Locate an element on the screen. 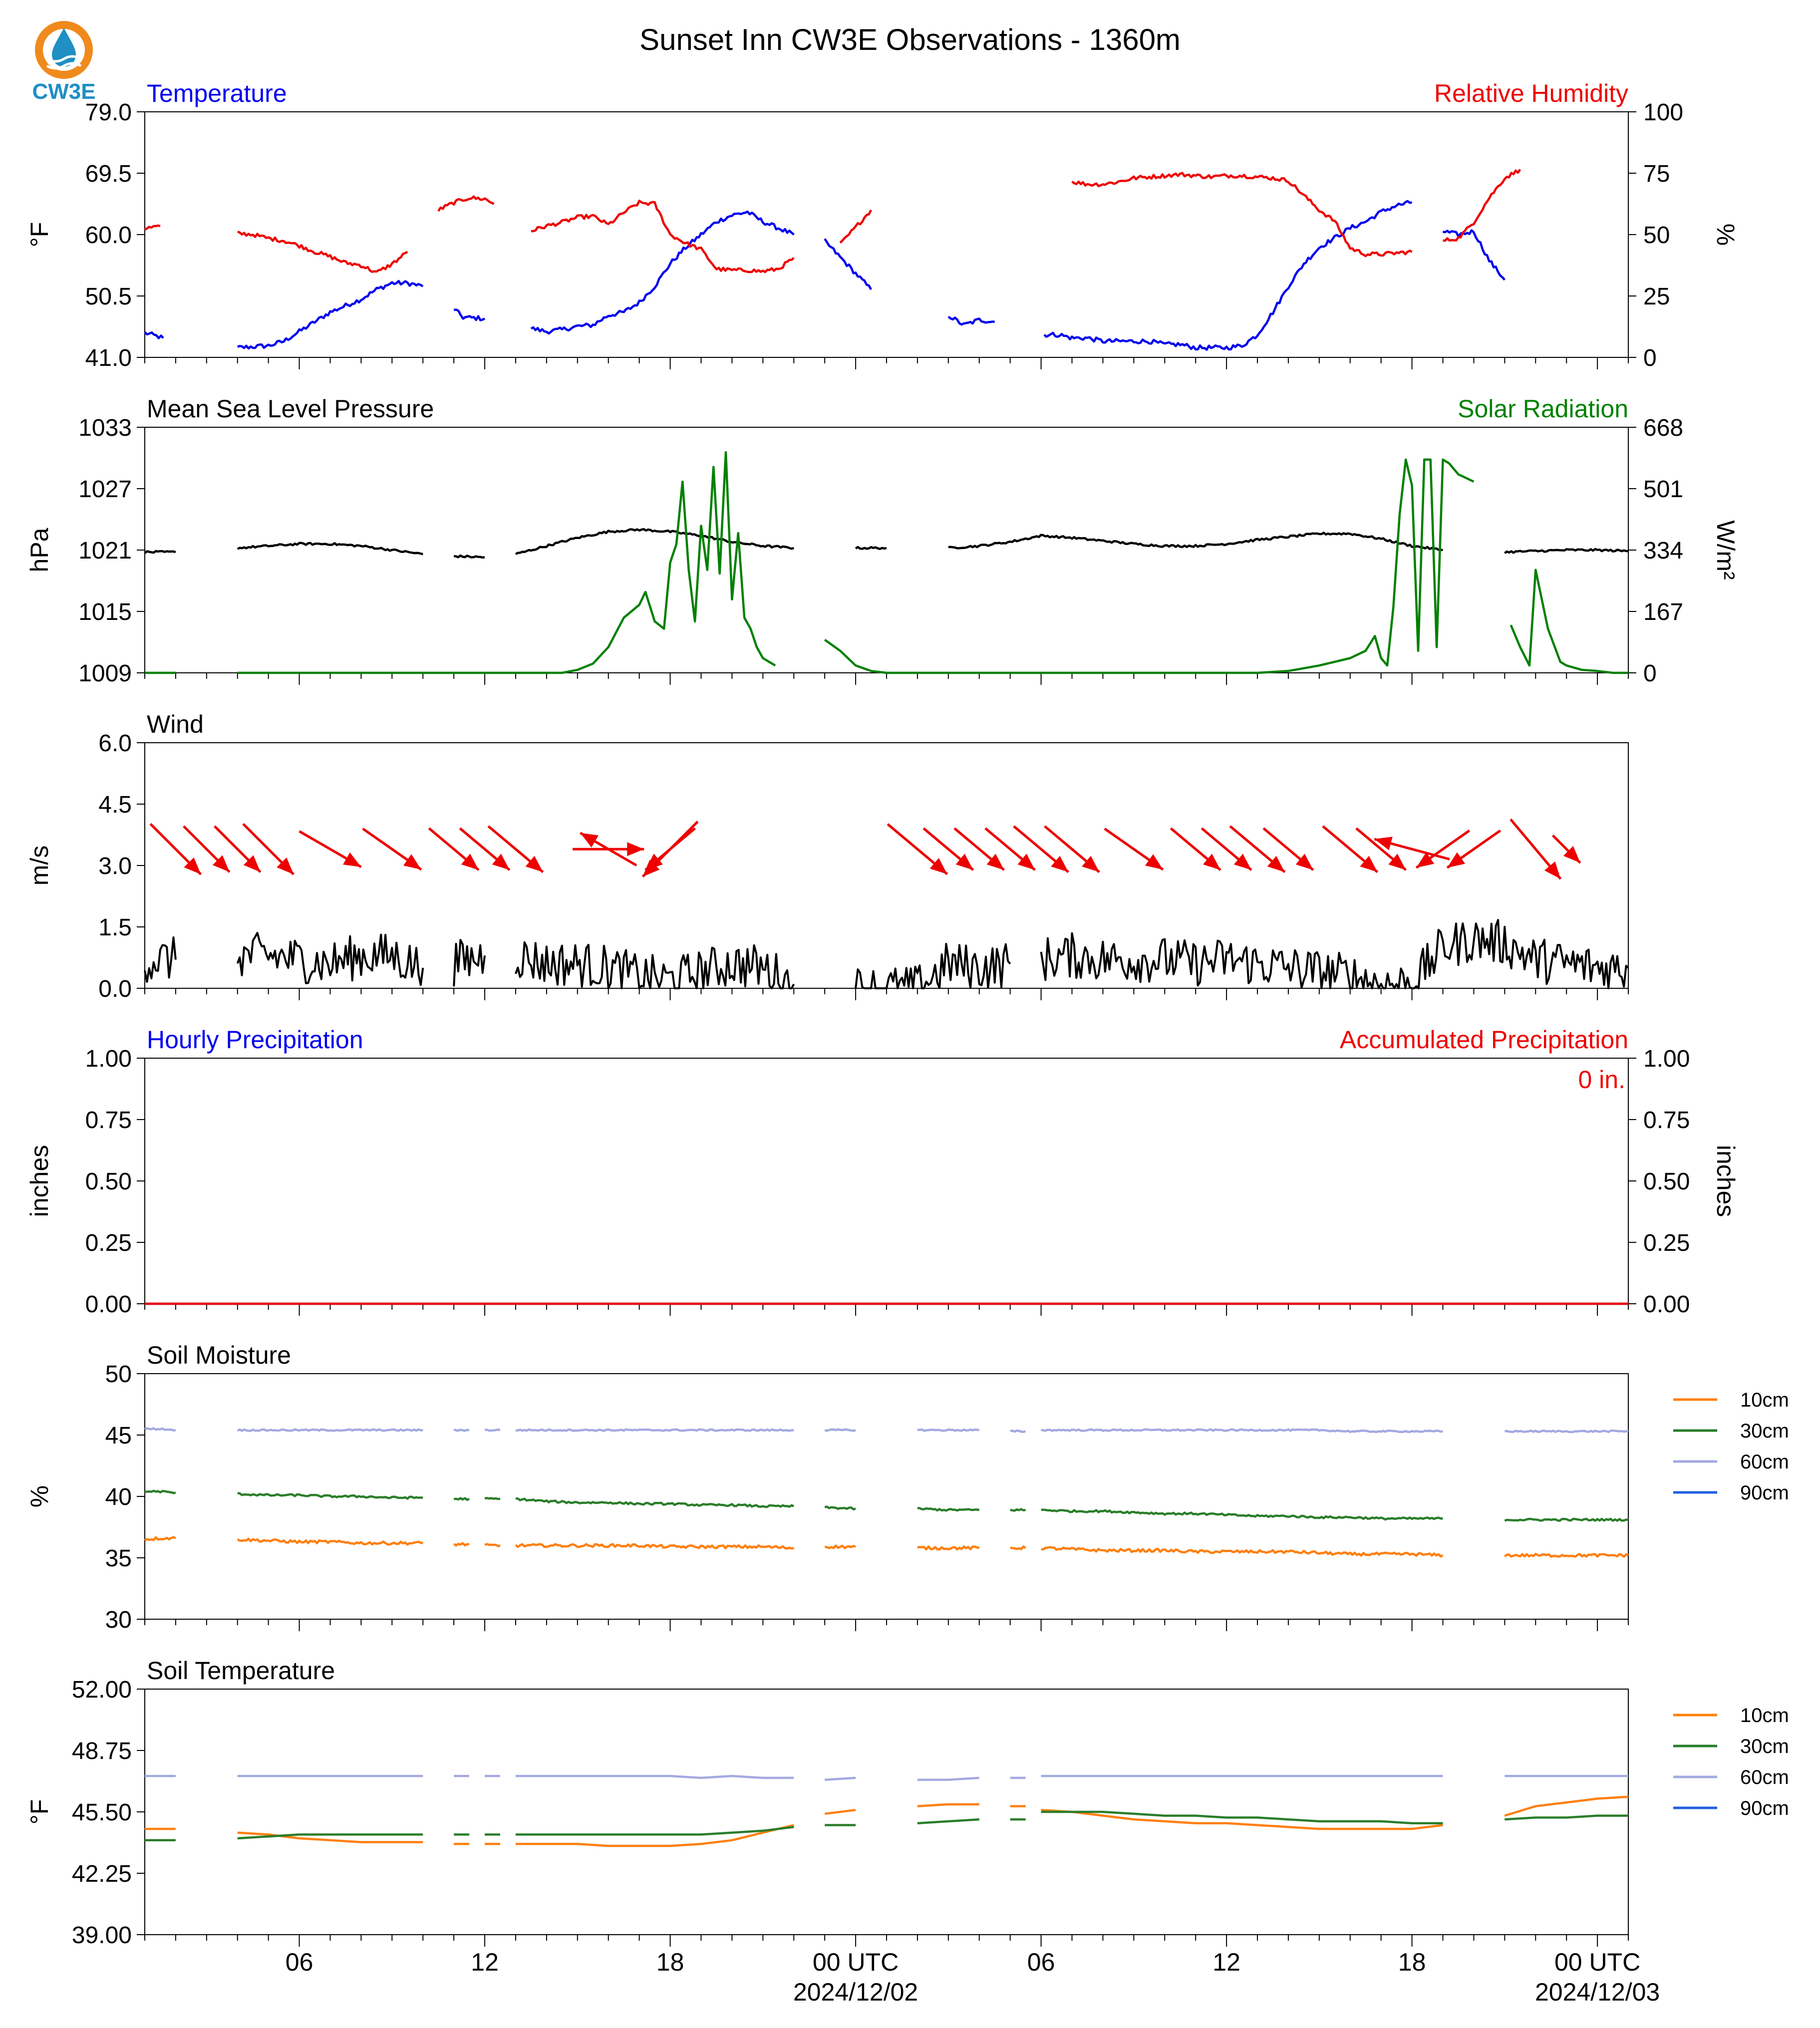 The height and width of the screenshot is (2028, 1820). y-tick-label: 42.25 is located at coordinates (102, 1874).